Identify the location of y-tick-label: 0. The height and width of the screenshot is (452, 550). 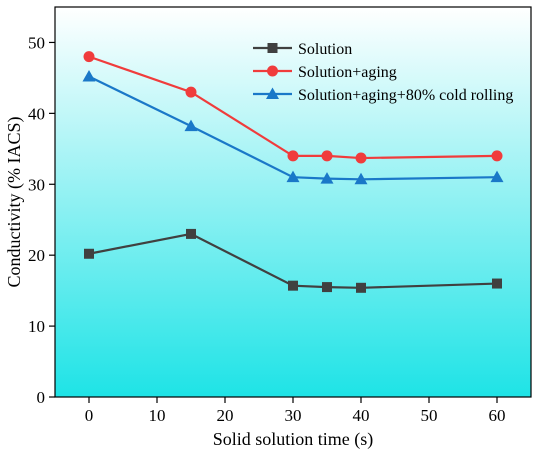
(41, 397).